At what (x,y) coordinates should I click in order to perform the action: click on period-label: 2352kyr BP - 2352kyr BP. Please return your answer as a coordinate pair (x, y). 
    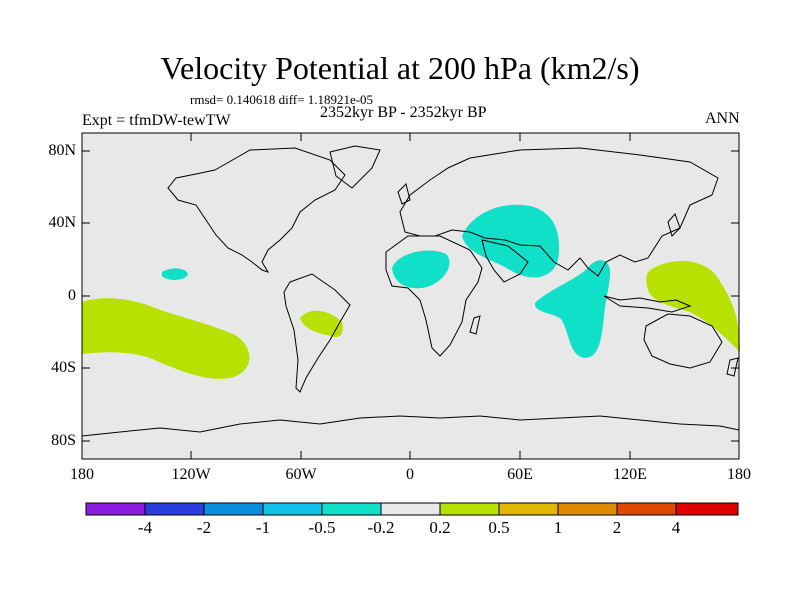
    Looking at the image, I should click on (403, 112).